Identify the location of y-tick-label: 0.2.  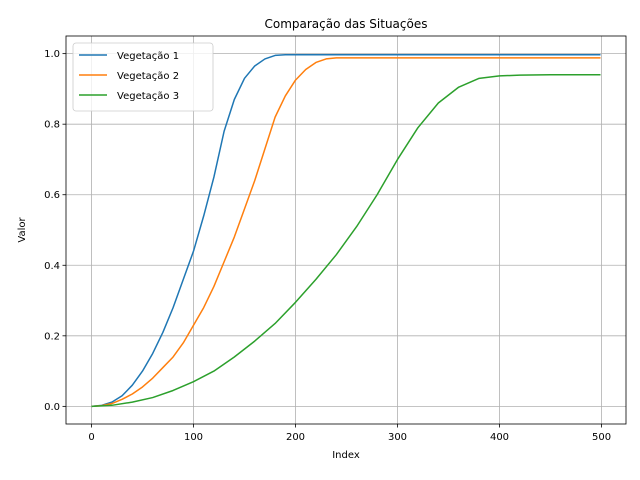
(52, 336).